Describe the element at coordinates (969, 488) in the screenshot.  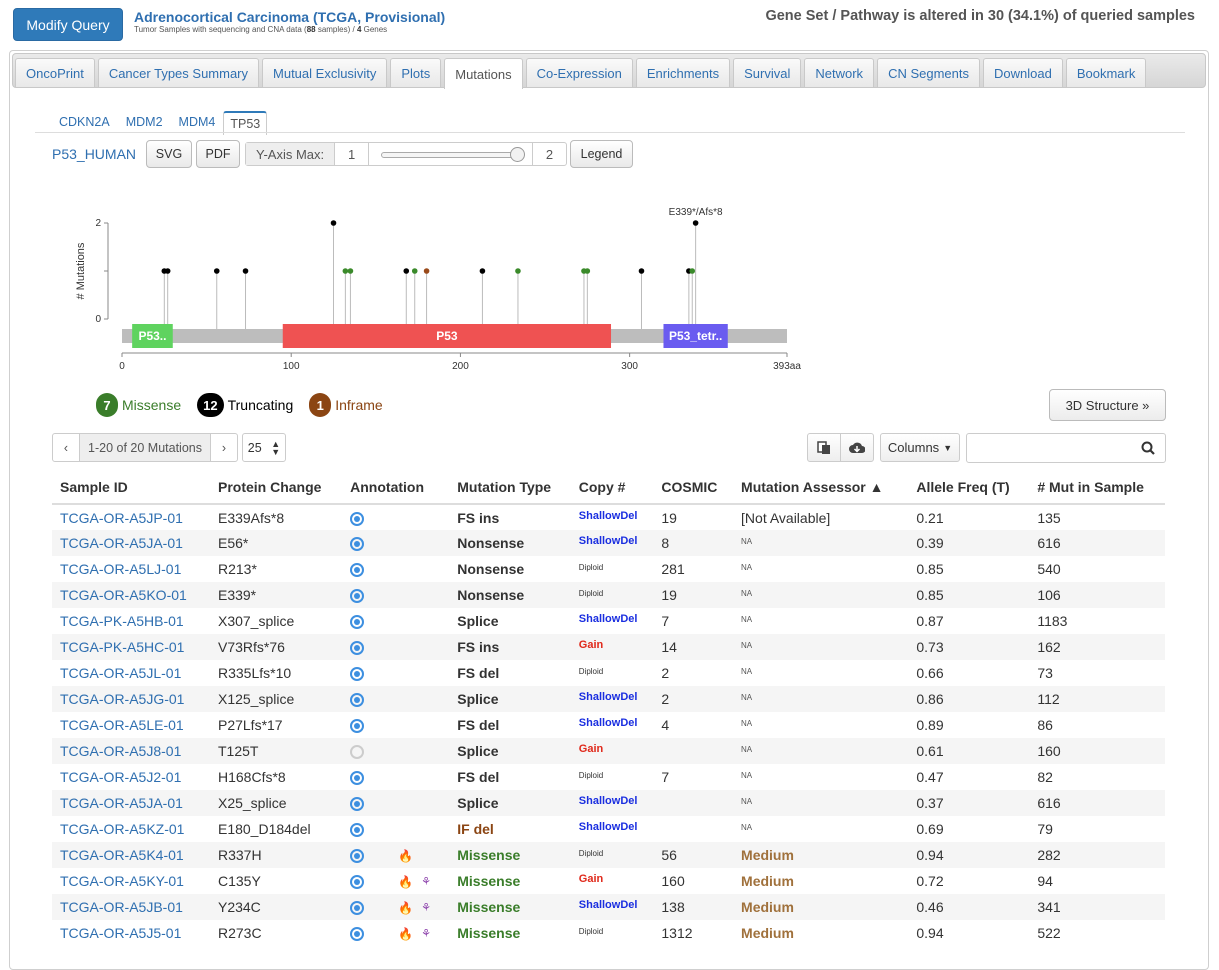
I see `column-header: Allele Freq (T)` at that location.